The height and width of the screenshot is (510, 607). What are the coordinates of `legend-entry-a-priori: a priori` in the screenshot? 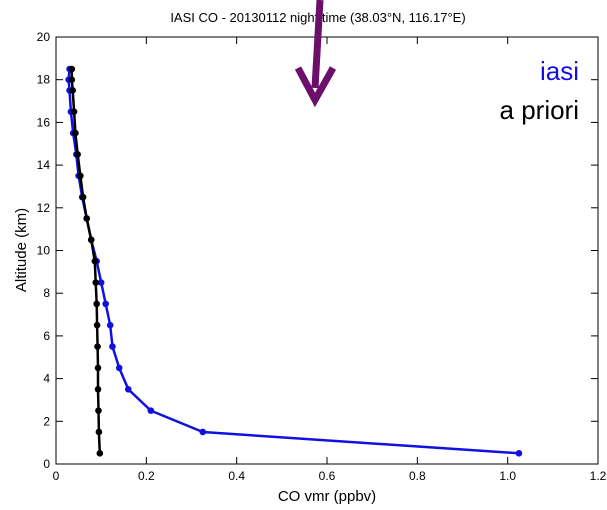 It's located at (539, 110).